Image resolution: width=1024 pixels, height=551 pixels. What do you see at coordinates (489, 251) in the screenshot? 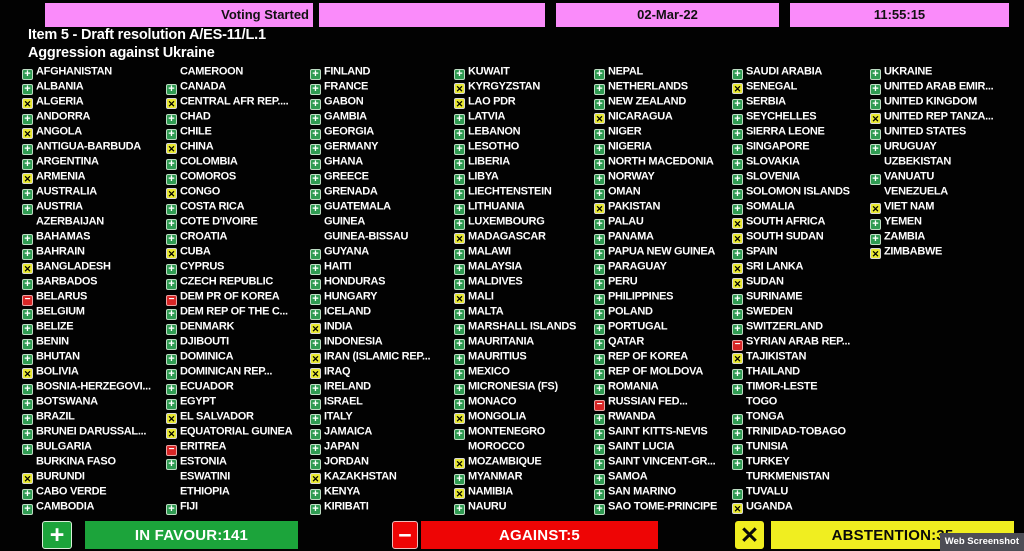
I see `country-name: MALAWI` at bounding box center [489, 251].